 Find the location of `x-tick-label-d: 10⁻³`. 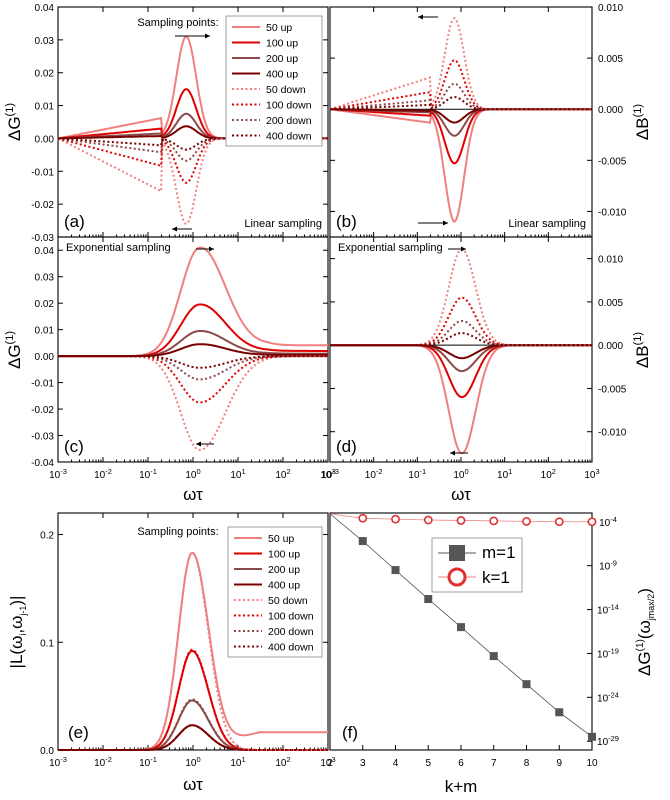

x-tick-label-d: 10⁻³ is located at coordinates (330, 474).